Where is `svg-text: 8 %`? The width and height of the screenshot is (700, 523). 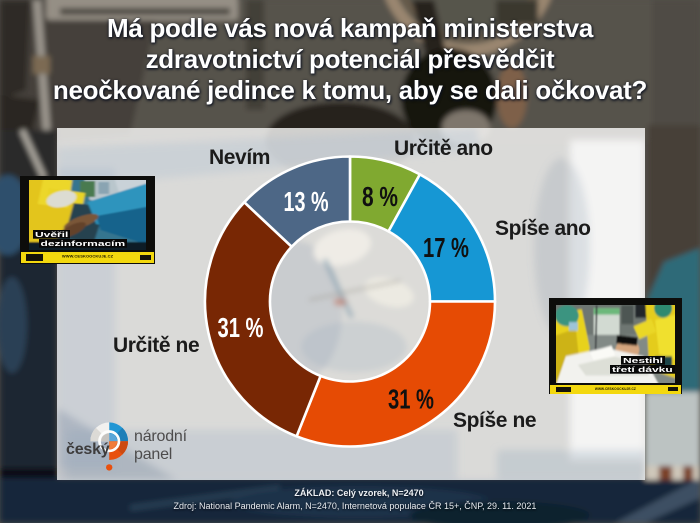
svg-text: 8 % is located at coordinates (380, 196).